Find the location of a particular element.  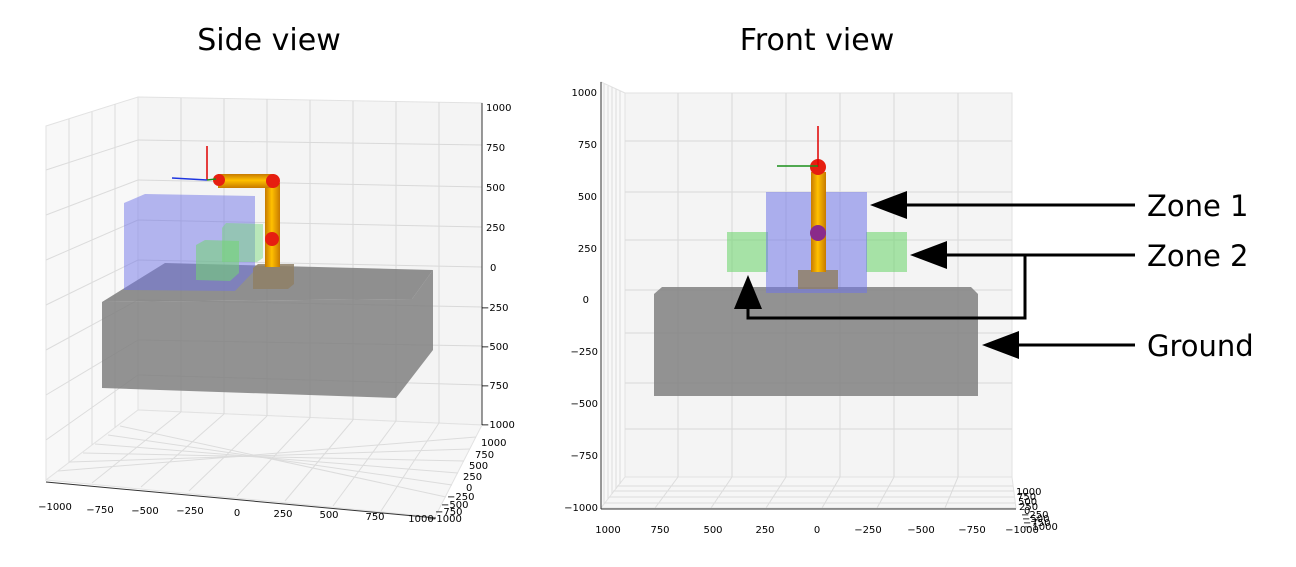

ground-label: Ground is located at coordinates (1200, 346).